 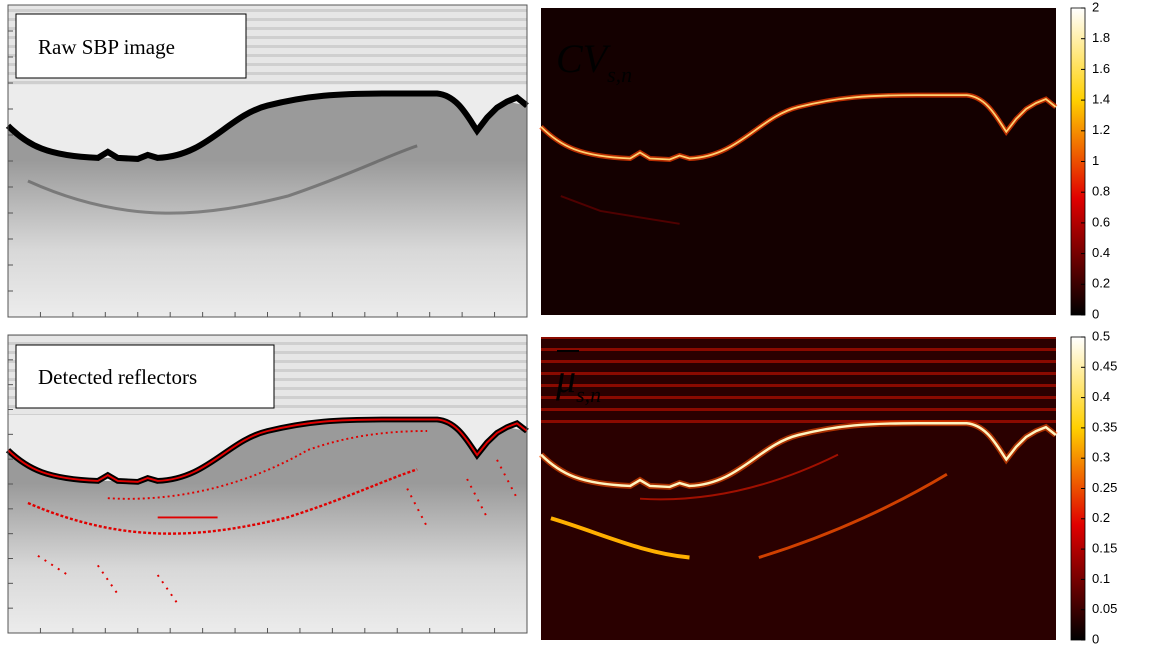 What do you see at coordinates (117, 377) in the screenshot?
I see `panel-label: Detected reflectors` at bounding box center [117, 377].